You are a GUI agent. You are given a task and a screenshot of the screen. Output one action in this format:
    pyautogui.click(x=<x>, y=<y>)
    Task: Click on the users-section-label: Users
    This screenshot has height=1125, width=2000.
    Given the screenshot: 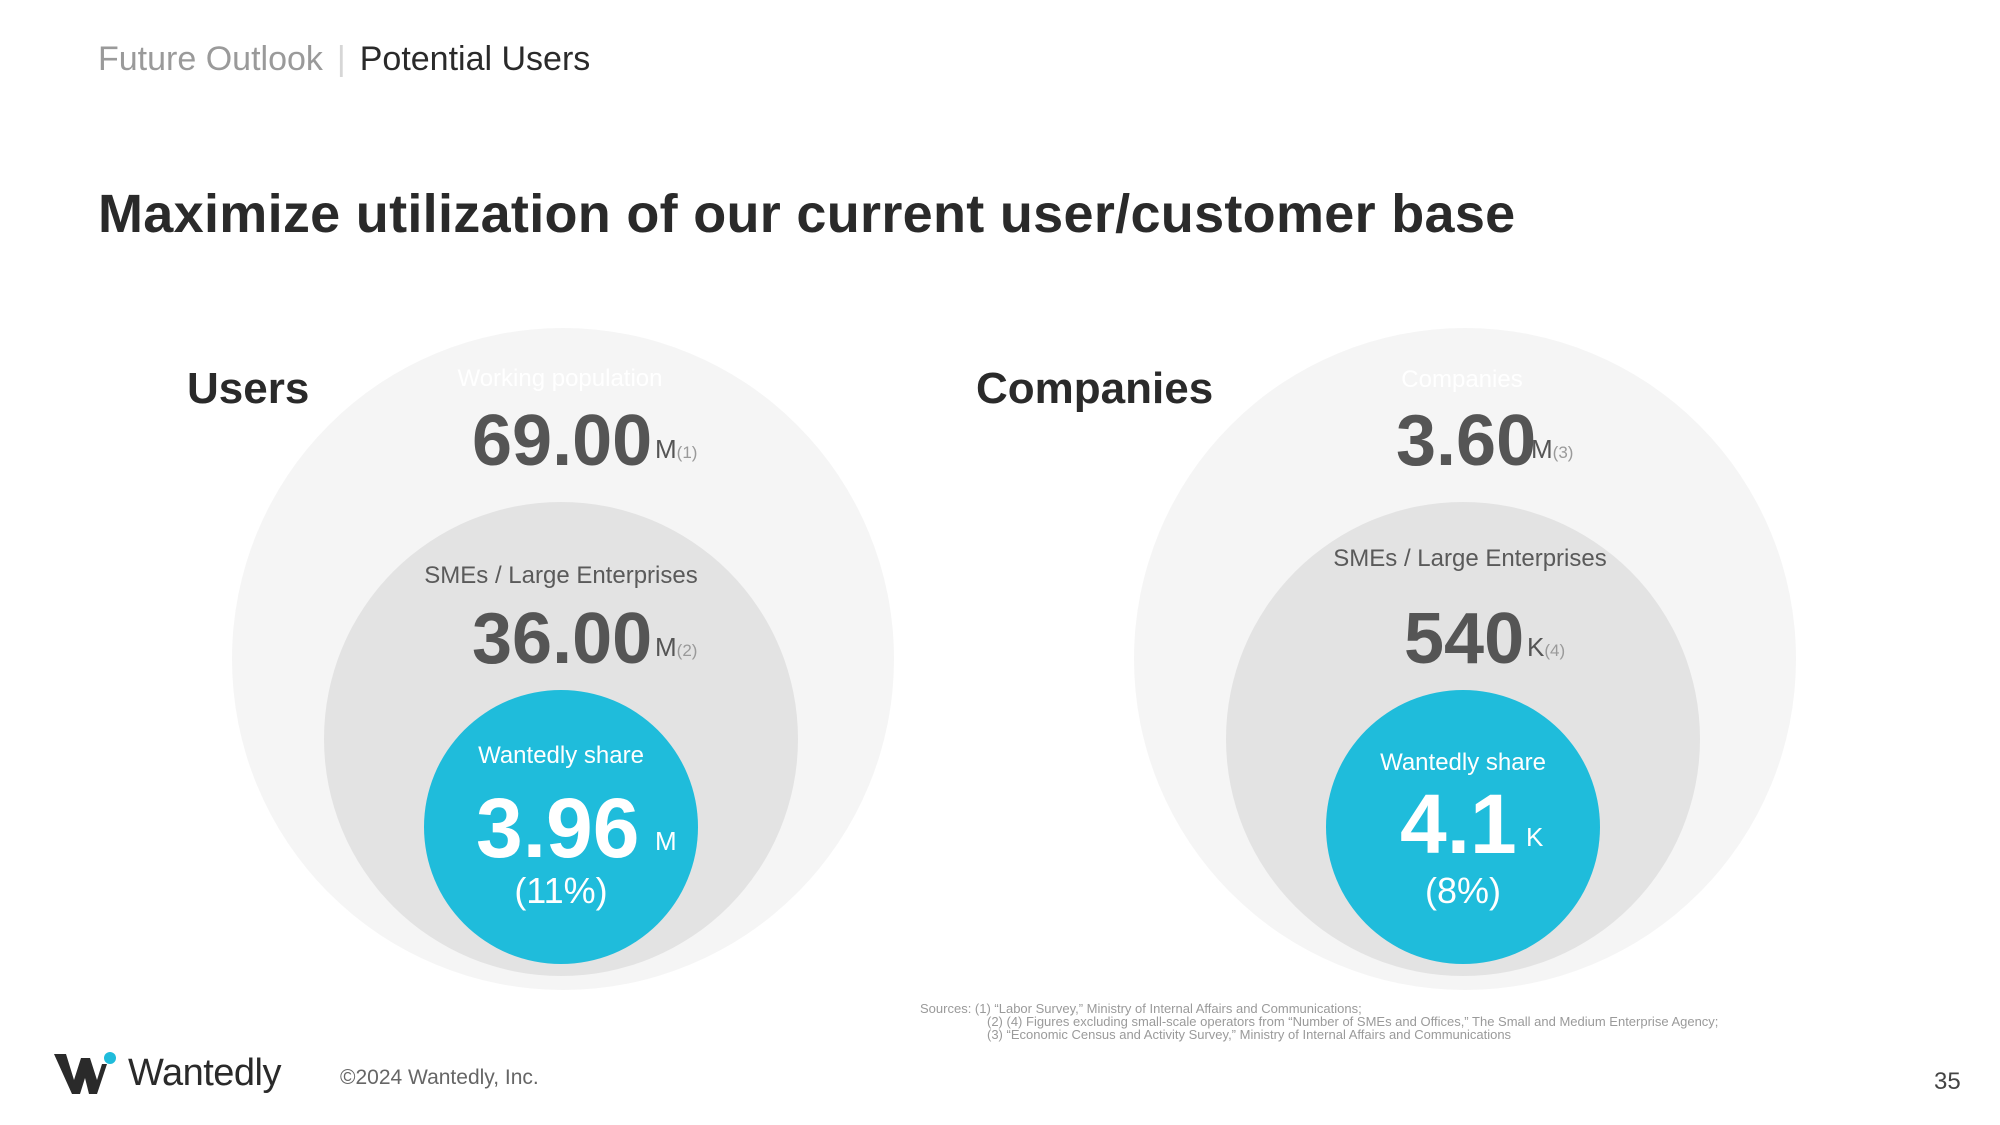 What is the action you would take?
    pyautogui.click(x=248, y=388)
    